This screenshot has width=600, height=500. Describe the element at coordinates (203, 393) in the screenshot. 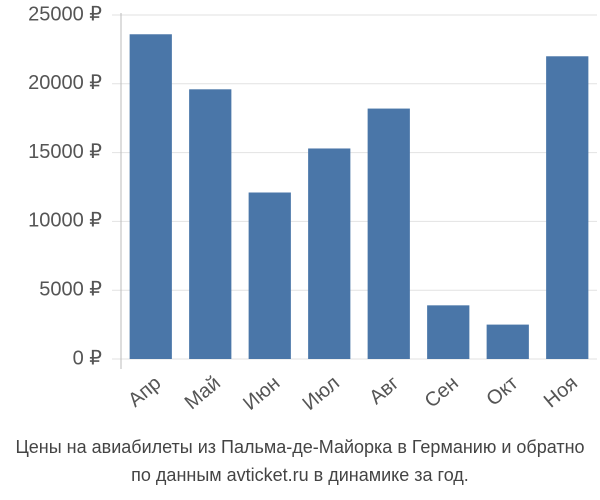

I see `x-tick-label: Май` at that location.